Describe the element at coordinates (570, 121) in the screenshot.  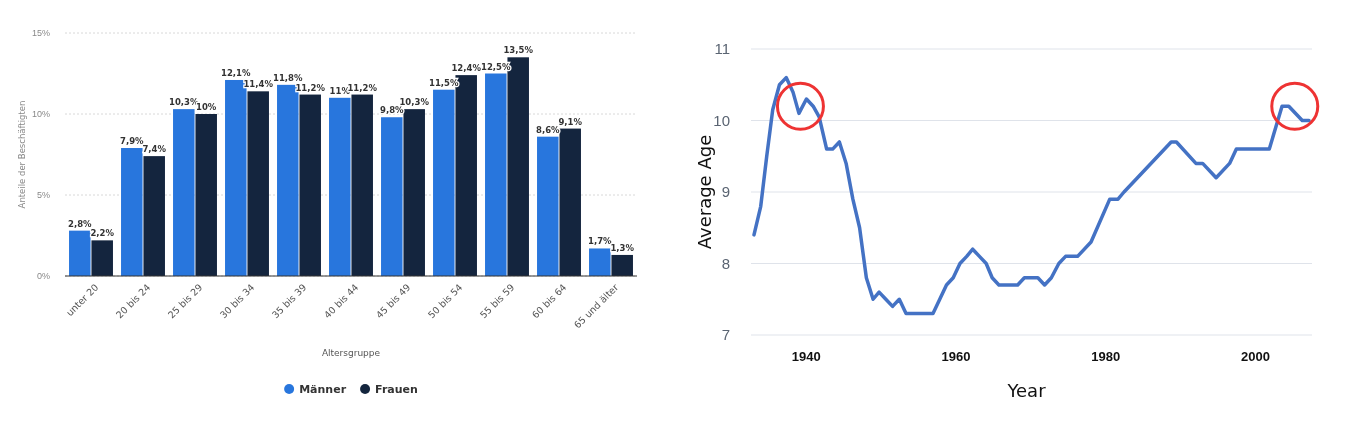
I see `data-label: 9,1%` at that location.